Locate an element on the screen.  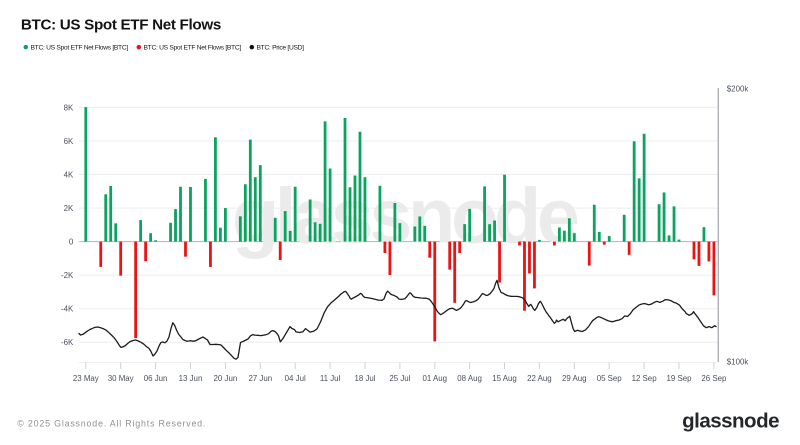
svg-text: 20 Jun is located at coordinates (226, 378).